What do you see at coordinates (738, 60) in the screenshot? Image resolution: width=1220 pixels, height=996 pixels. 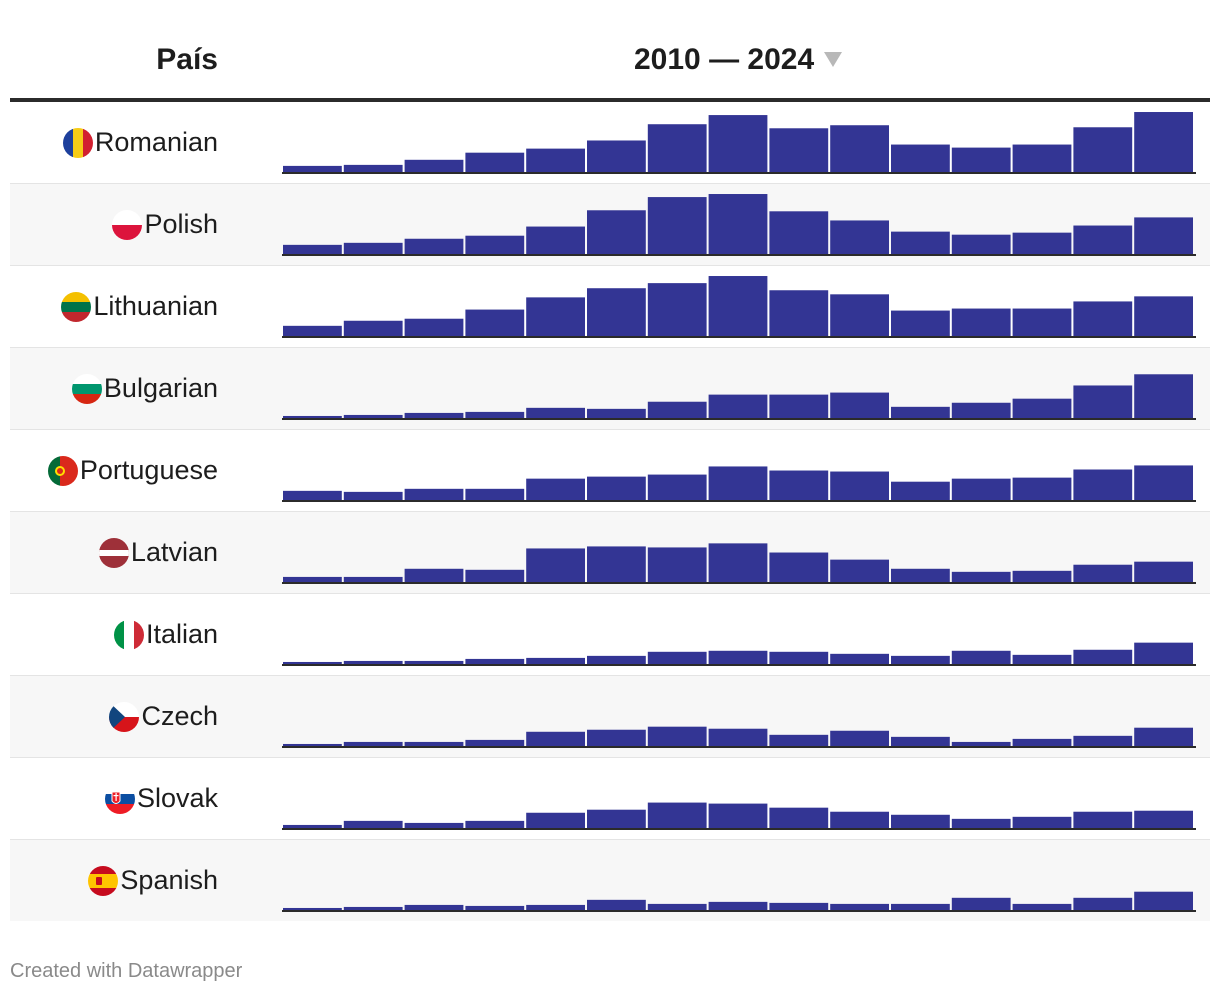 I see `range-column-header: 2010 — 2024` at bounding box center [738, 60].